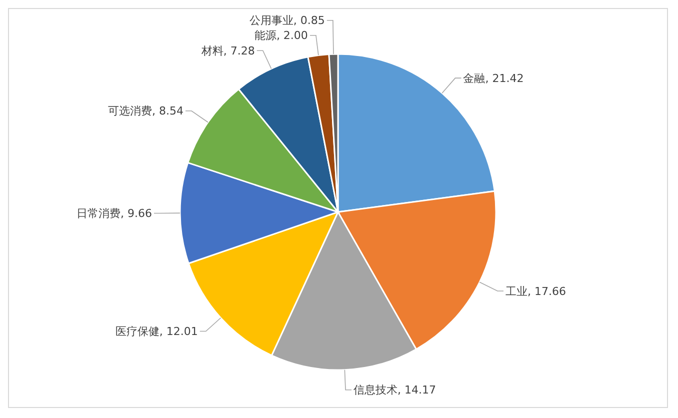 This screenshot has height=418, width=678. What do you see at coordinates (146, 111) in the screenshot?
I see `slice-label: 可选消费, 8.54` at bounding box center [146, 111].